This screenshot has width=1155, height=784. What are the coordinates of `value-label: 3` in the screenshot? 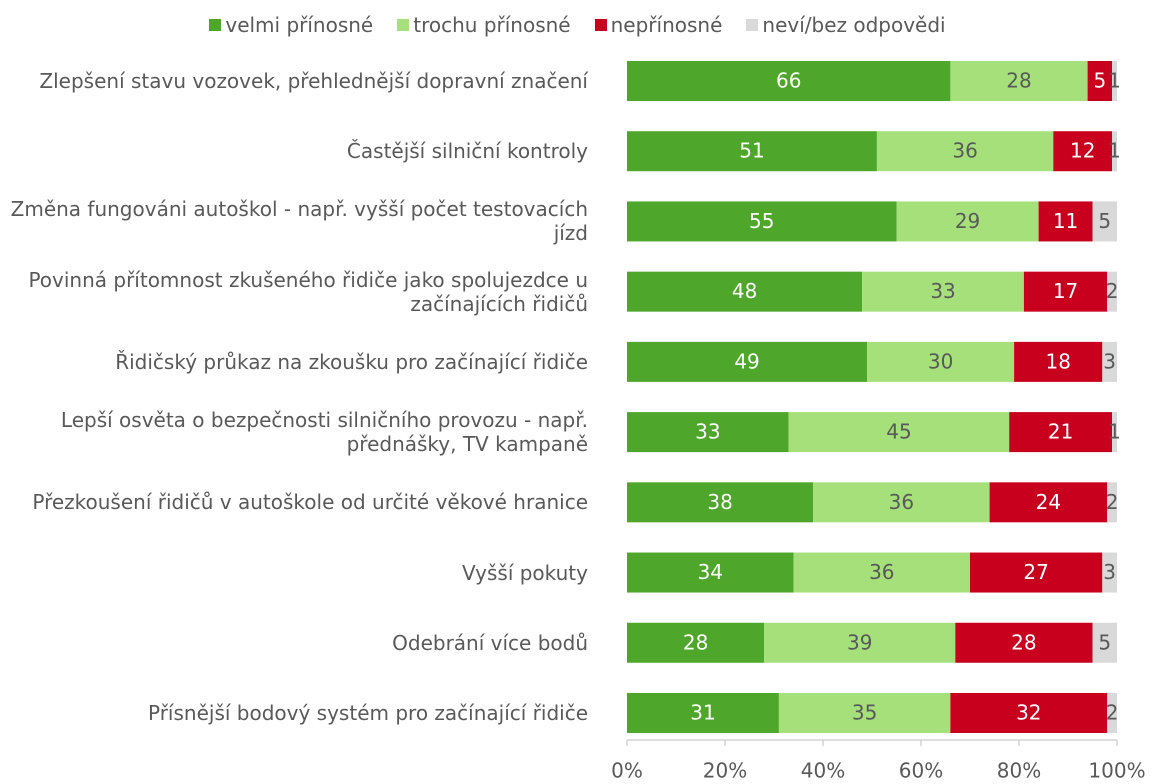 It's located at (1109, 361).